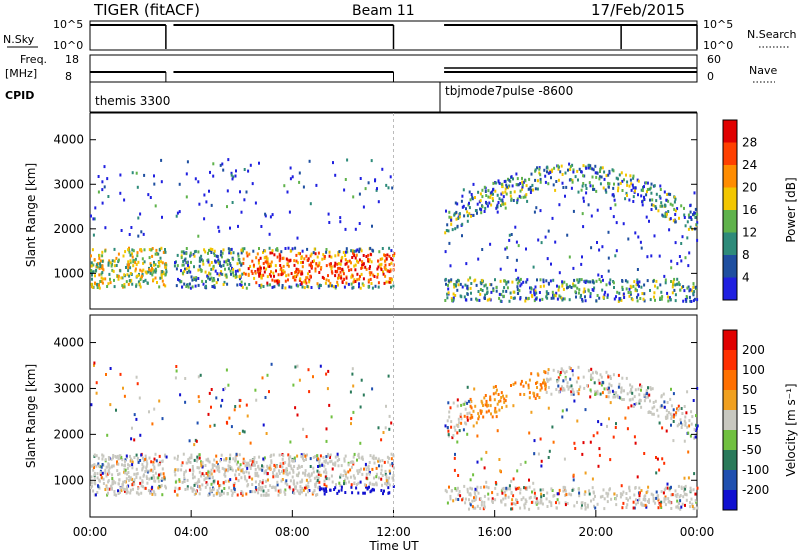 The height and width of the screenshot is (554, 800). I want to click on x-tick-label: 00:00, so click(697, 532).